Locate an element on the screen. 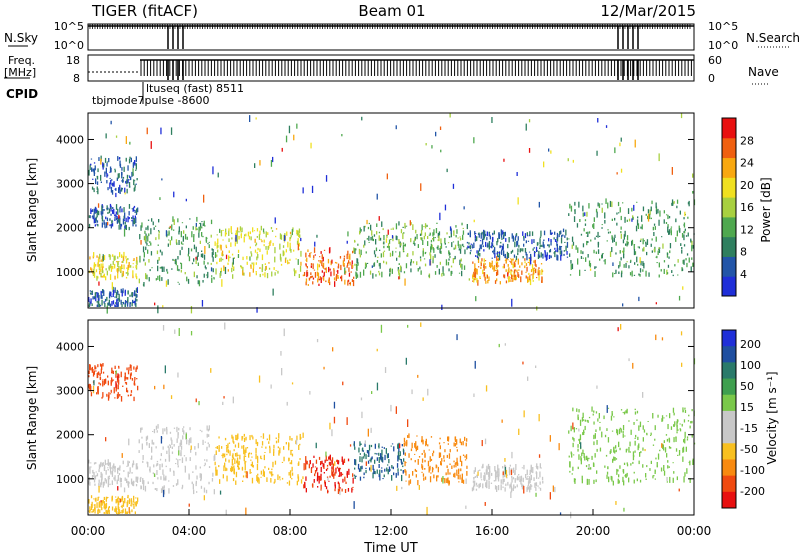 The width and height of the screenshot is (800, 554). nave-label: Nave is located at coordinates (763, 72).